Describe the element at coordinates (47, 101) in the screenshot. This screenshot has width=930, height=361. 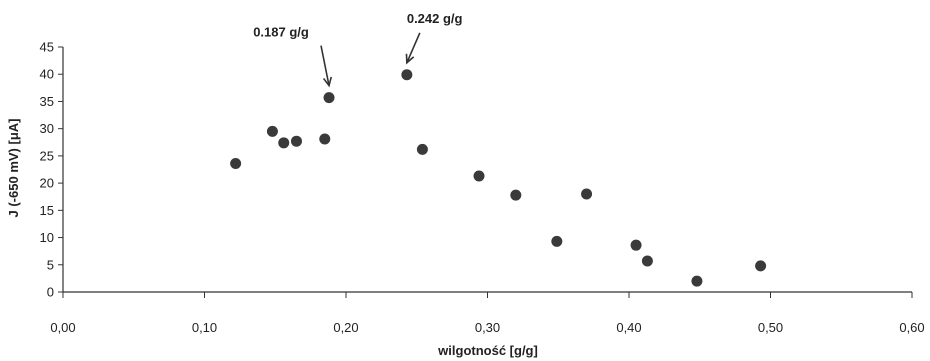
I see `y-tick-label: 35` at that location.